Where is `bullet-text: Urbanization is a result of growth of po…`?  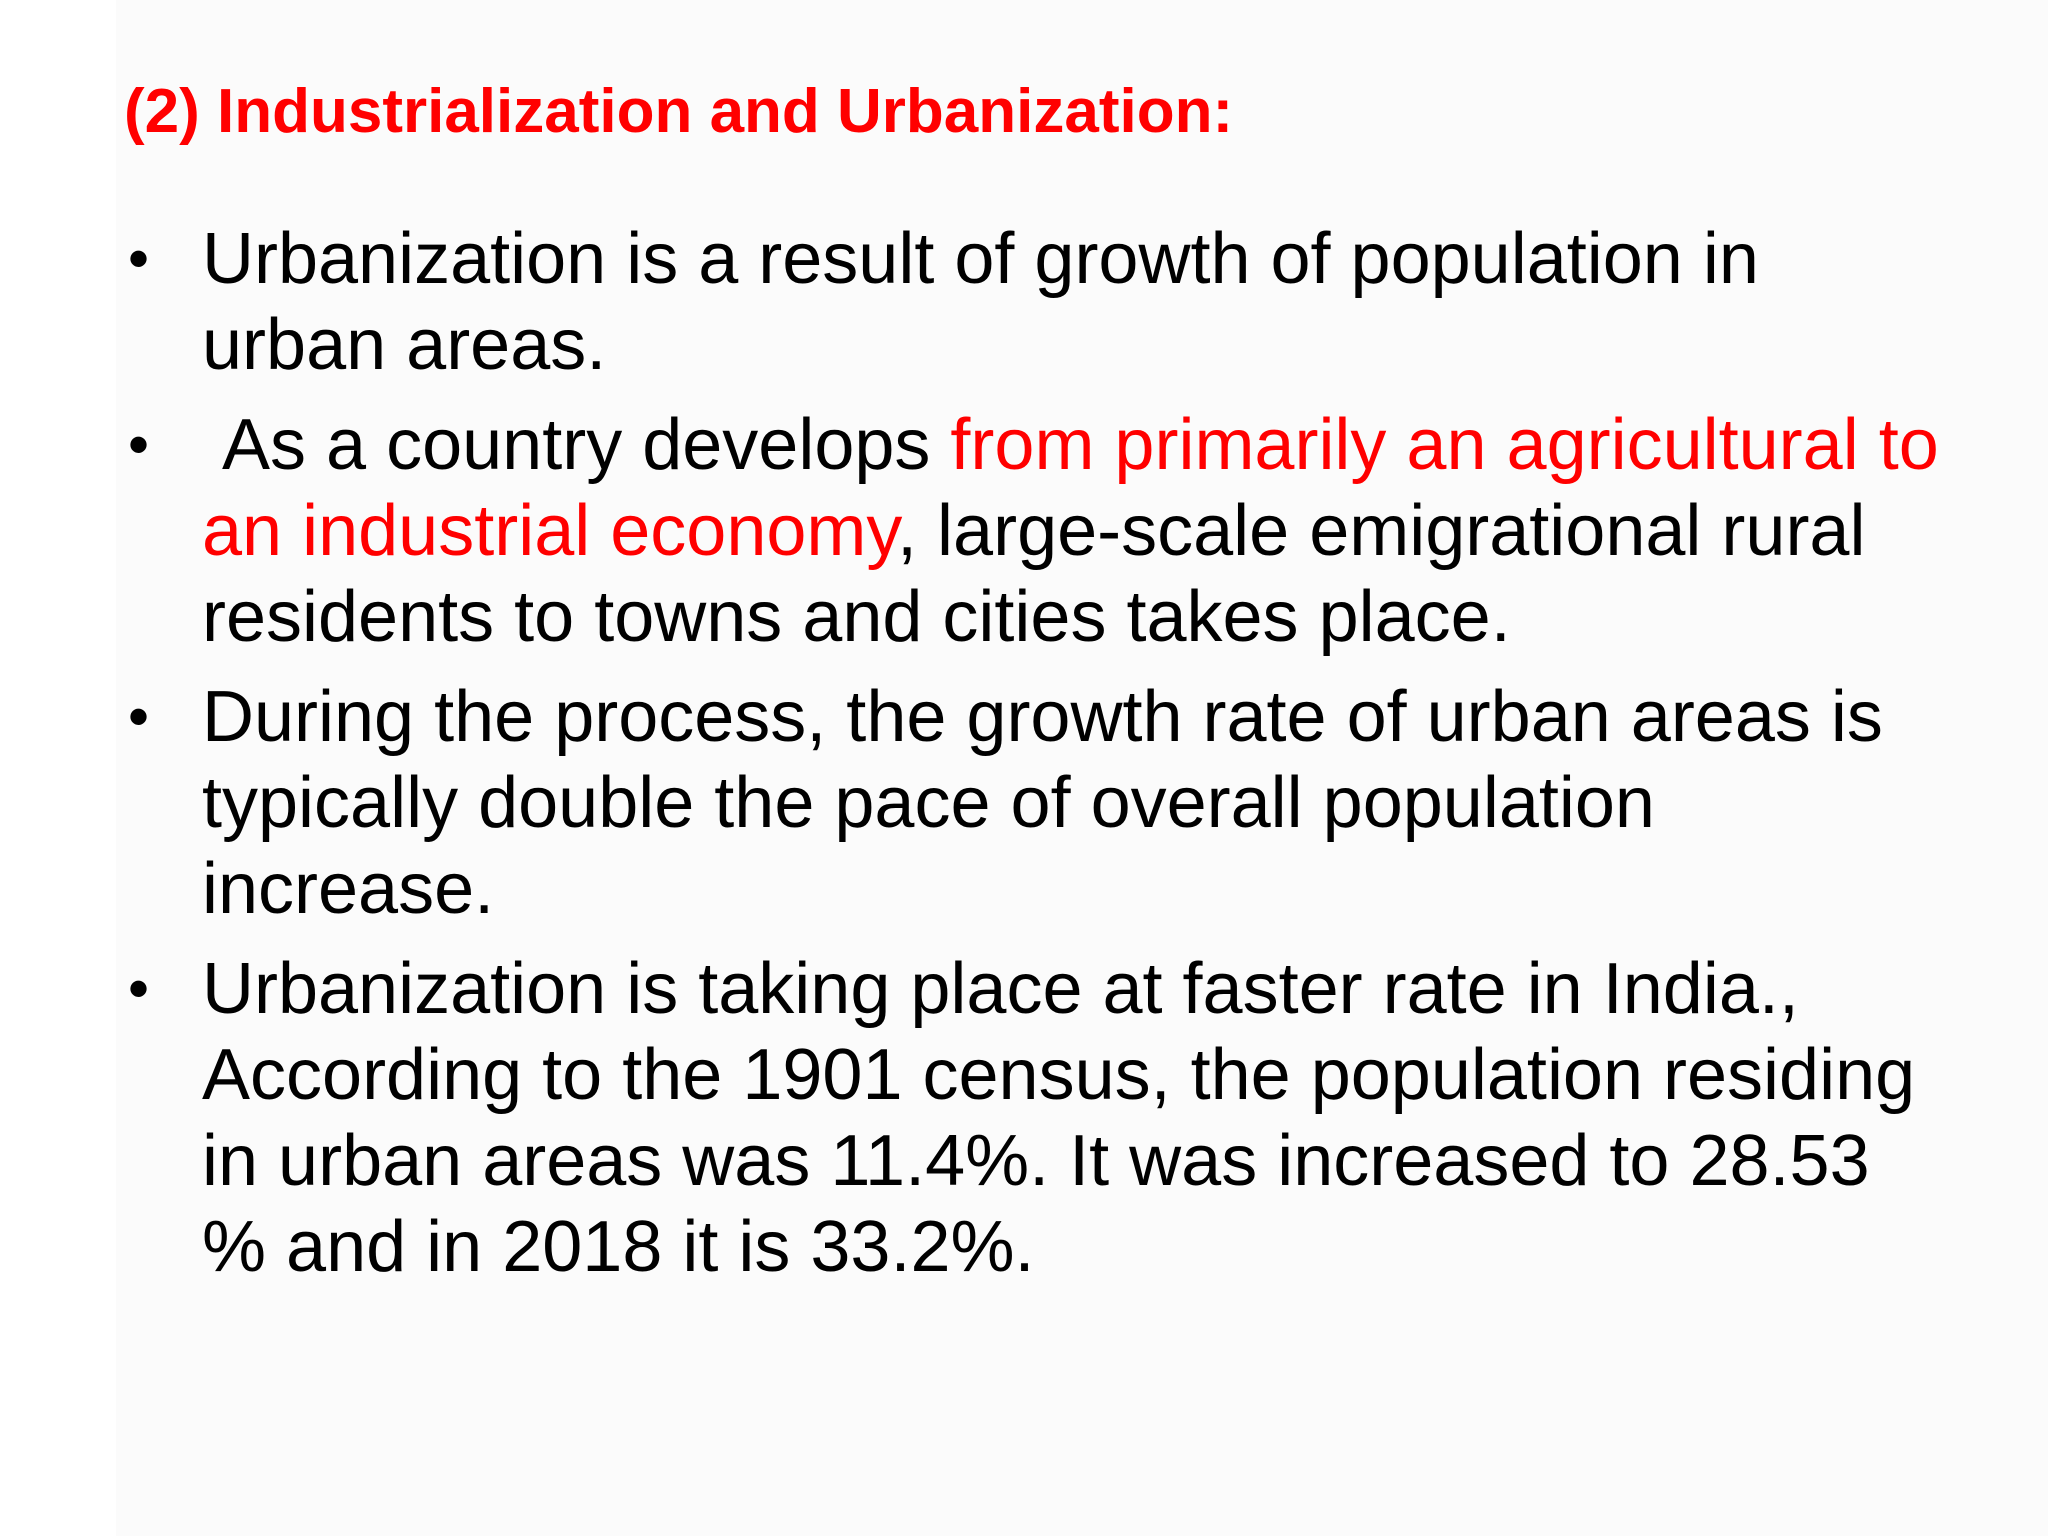
bullet-text: Urbanization is a result of growth of po… is located at coordinates (980, 302).